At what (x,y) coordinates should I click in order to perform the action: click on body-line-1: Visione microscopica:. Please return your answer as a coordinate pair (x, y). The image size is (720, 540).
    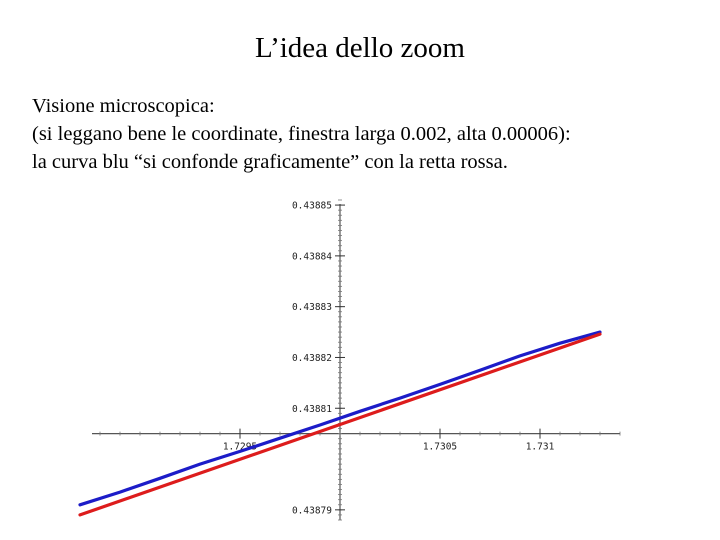
    Looking at the image, I should click on (123, 106).